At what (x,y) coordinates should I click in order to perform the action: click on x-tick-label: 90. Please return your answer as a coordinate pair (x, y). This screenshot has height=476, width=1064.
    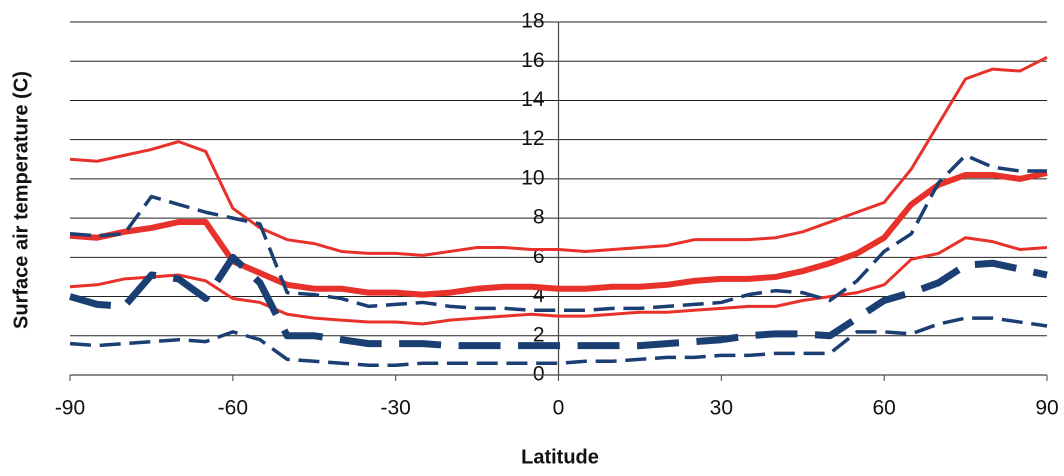
    Looking at the image, I should click on (1046, 408).